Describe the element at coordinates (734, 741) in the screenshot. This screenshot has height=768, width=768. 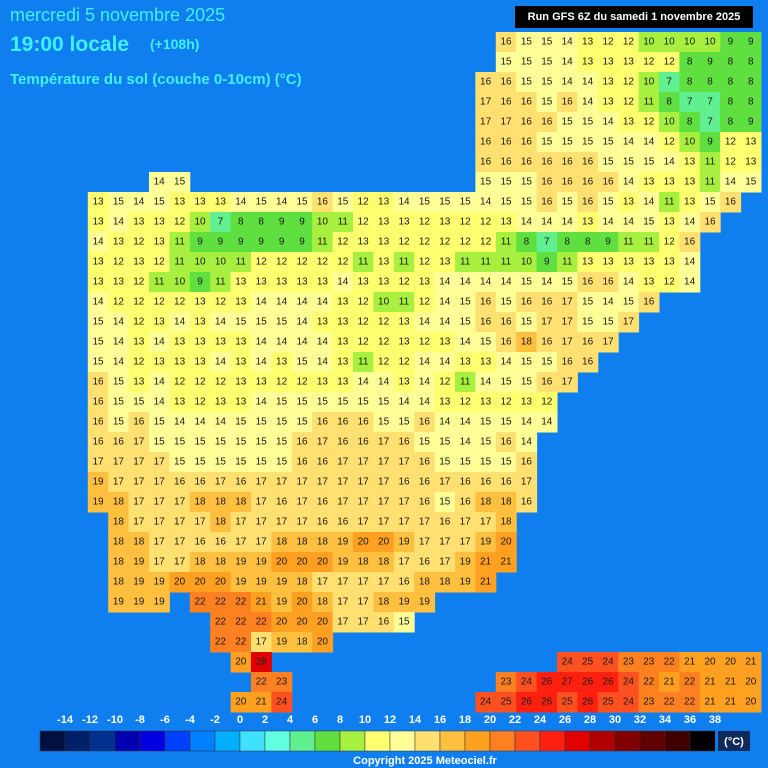
I see `unit-box` at that location.